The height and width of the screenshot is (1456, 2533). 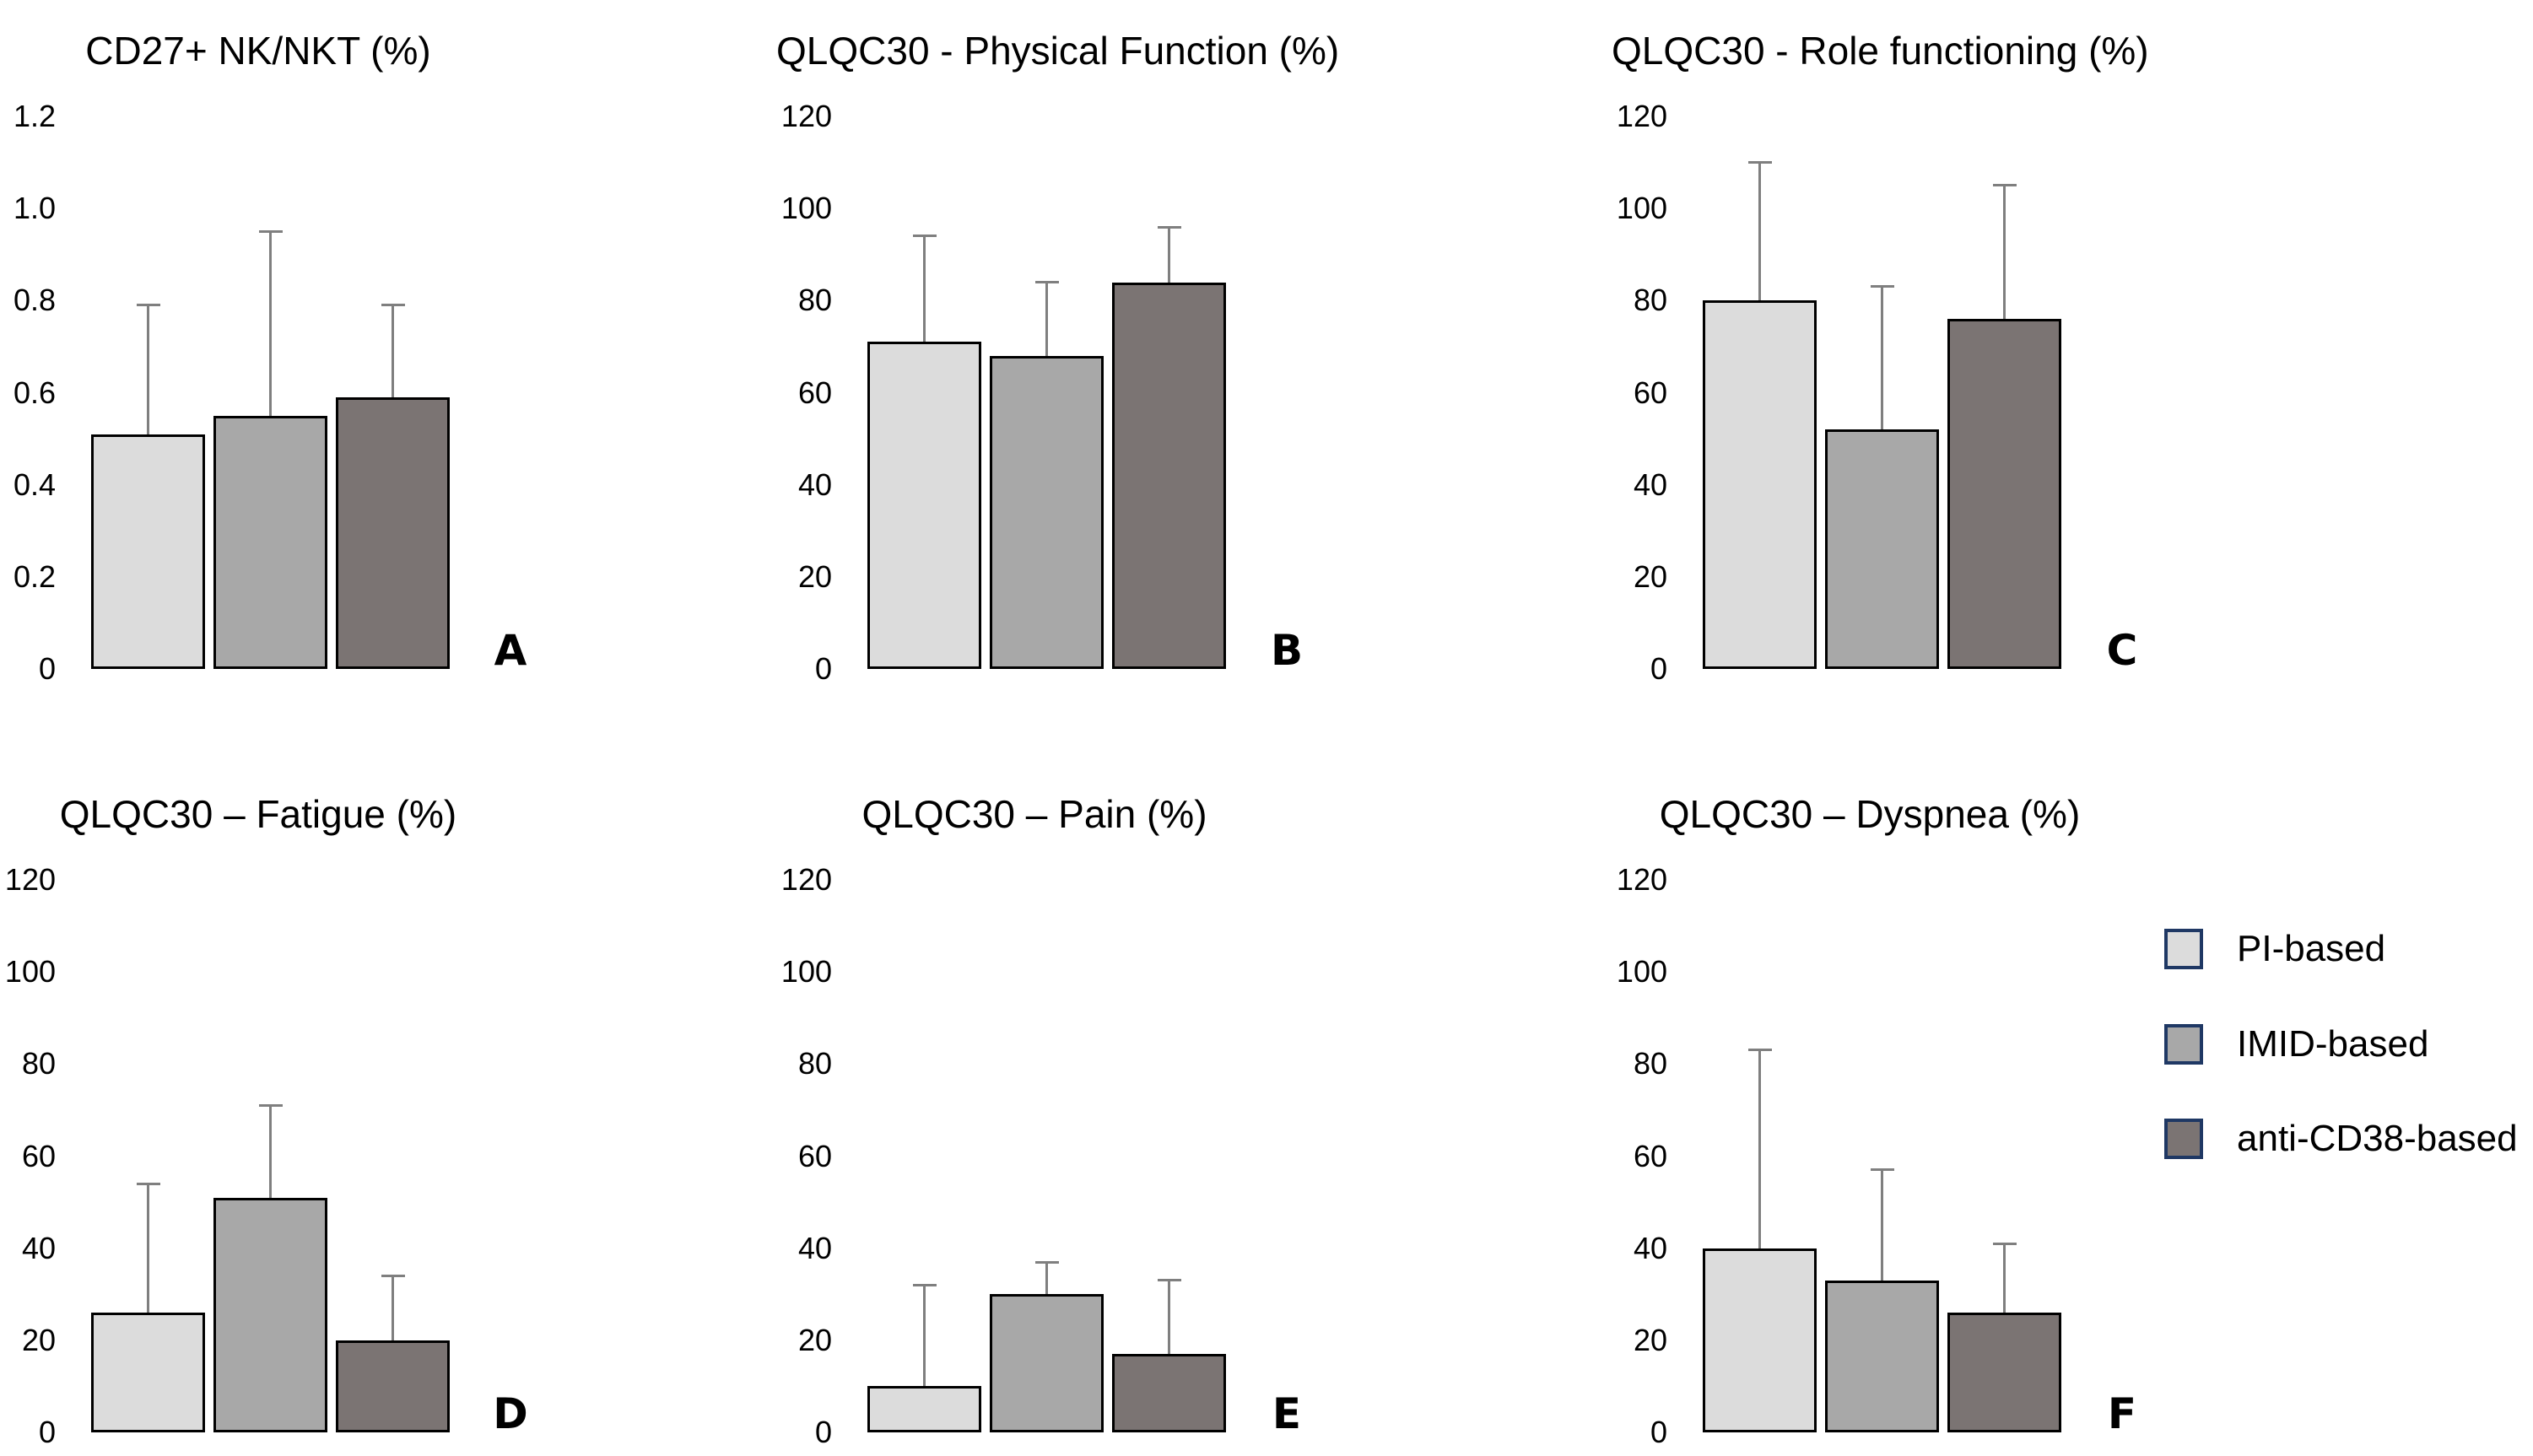 I want to click on legend: PI-based IMID-based anti-CD38-based, so click(x=2345, y=1052).